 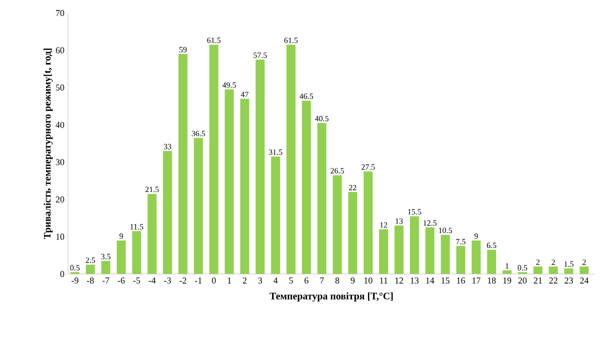 I want to click on x-tick-label: 9, so click(x=352, y=281).